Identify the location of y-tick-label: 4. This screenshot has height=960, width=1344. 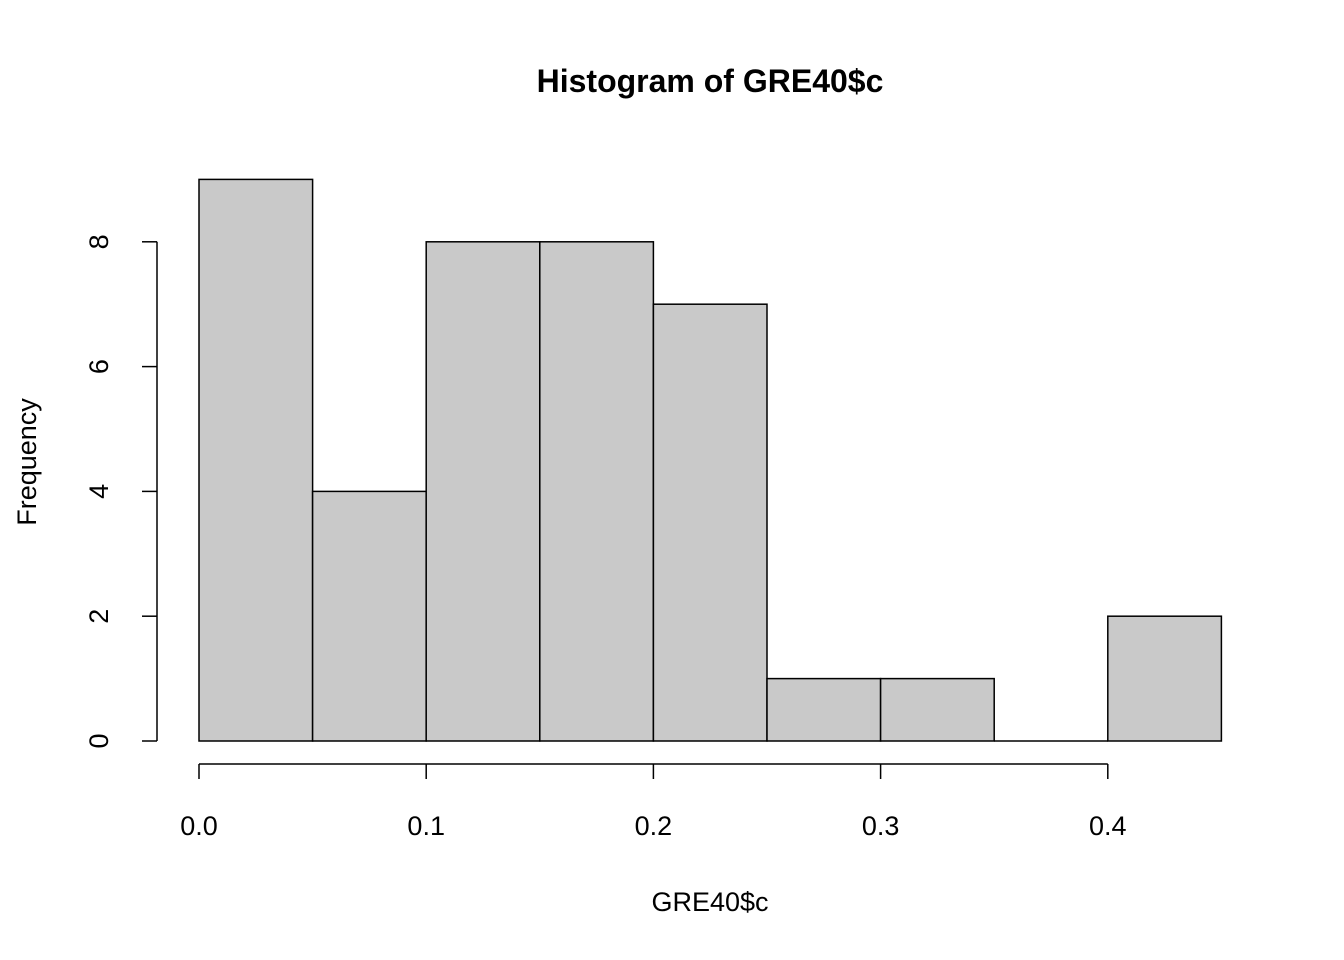
(99, 491).